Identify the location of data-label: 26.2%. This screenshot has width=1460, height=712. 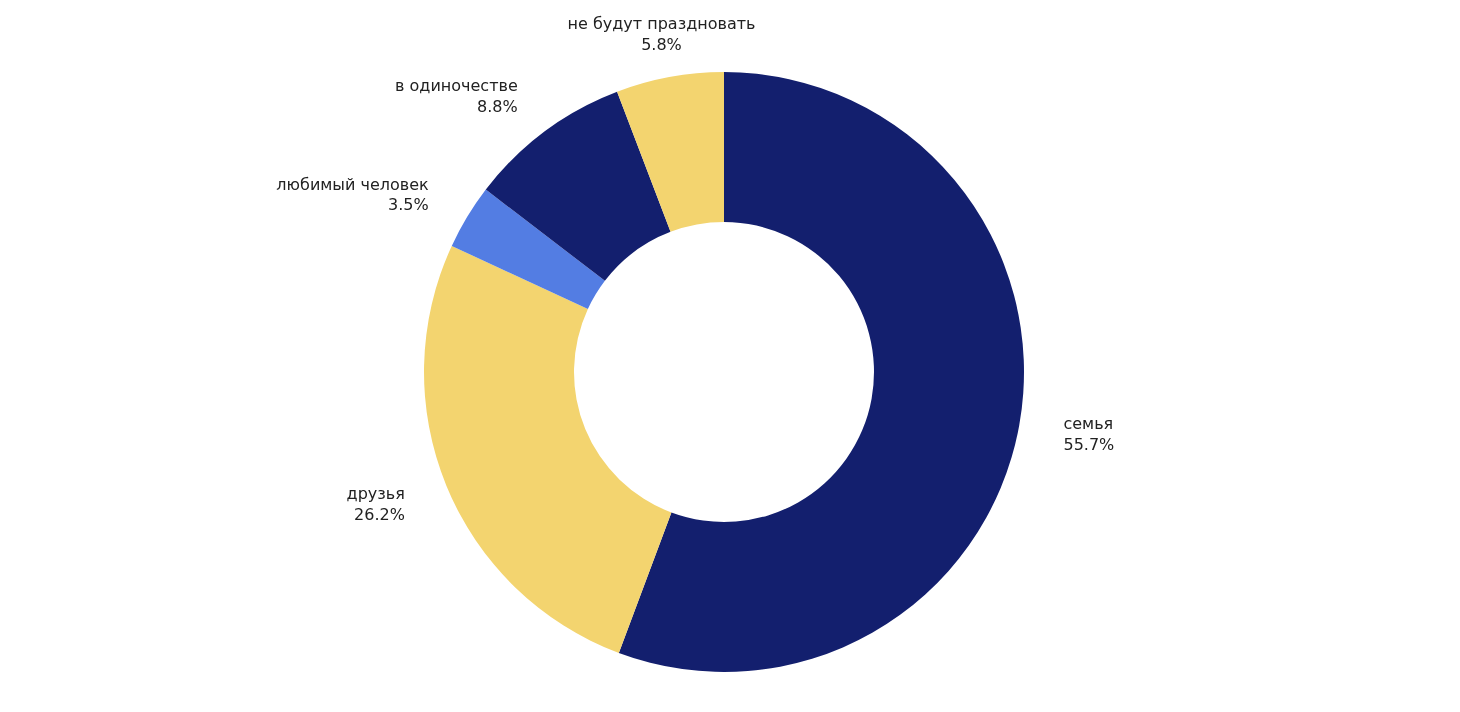
(379, 514).